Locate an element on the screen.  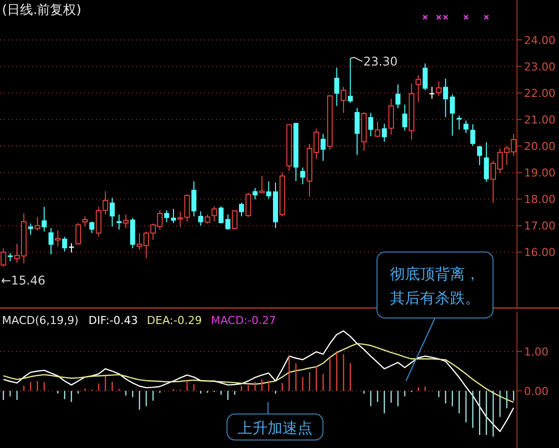
y-tick-label: 20.00 is located at coordinates (540, 147).